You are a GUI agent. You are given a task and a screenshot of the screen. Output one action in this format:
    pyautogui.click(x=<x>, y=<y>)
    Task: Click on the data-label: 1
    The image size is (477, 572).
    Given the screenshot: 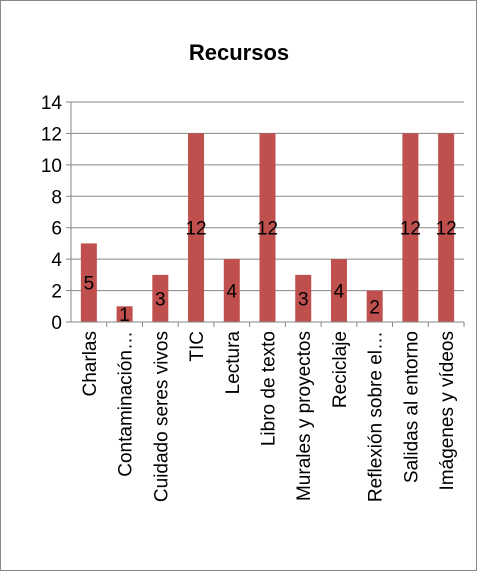 What is the action you would take?
    pyautogui.click(x=124, y=315)
    